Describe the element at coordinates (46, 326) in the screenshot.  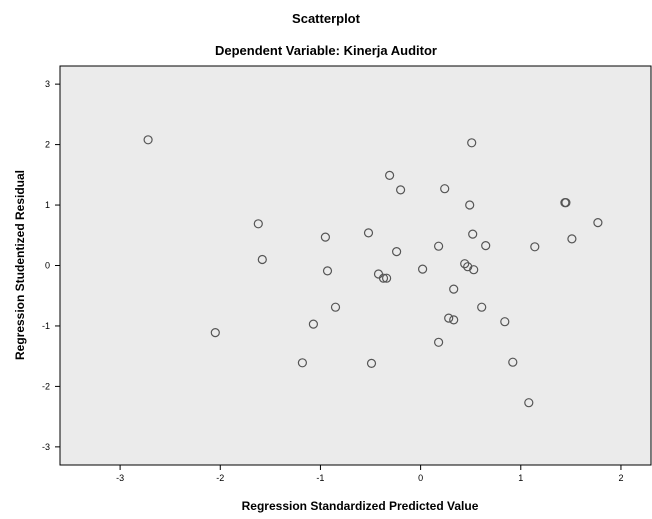
I see `y-tick-label: -1` at that location.